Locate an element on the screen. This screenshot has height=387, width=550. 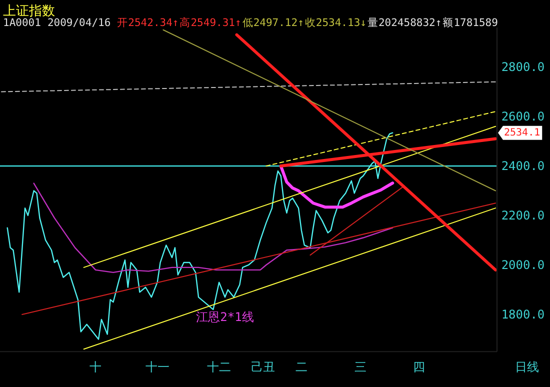
x-tick-label: 二 is located at coordinates (301, 367).